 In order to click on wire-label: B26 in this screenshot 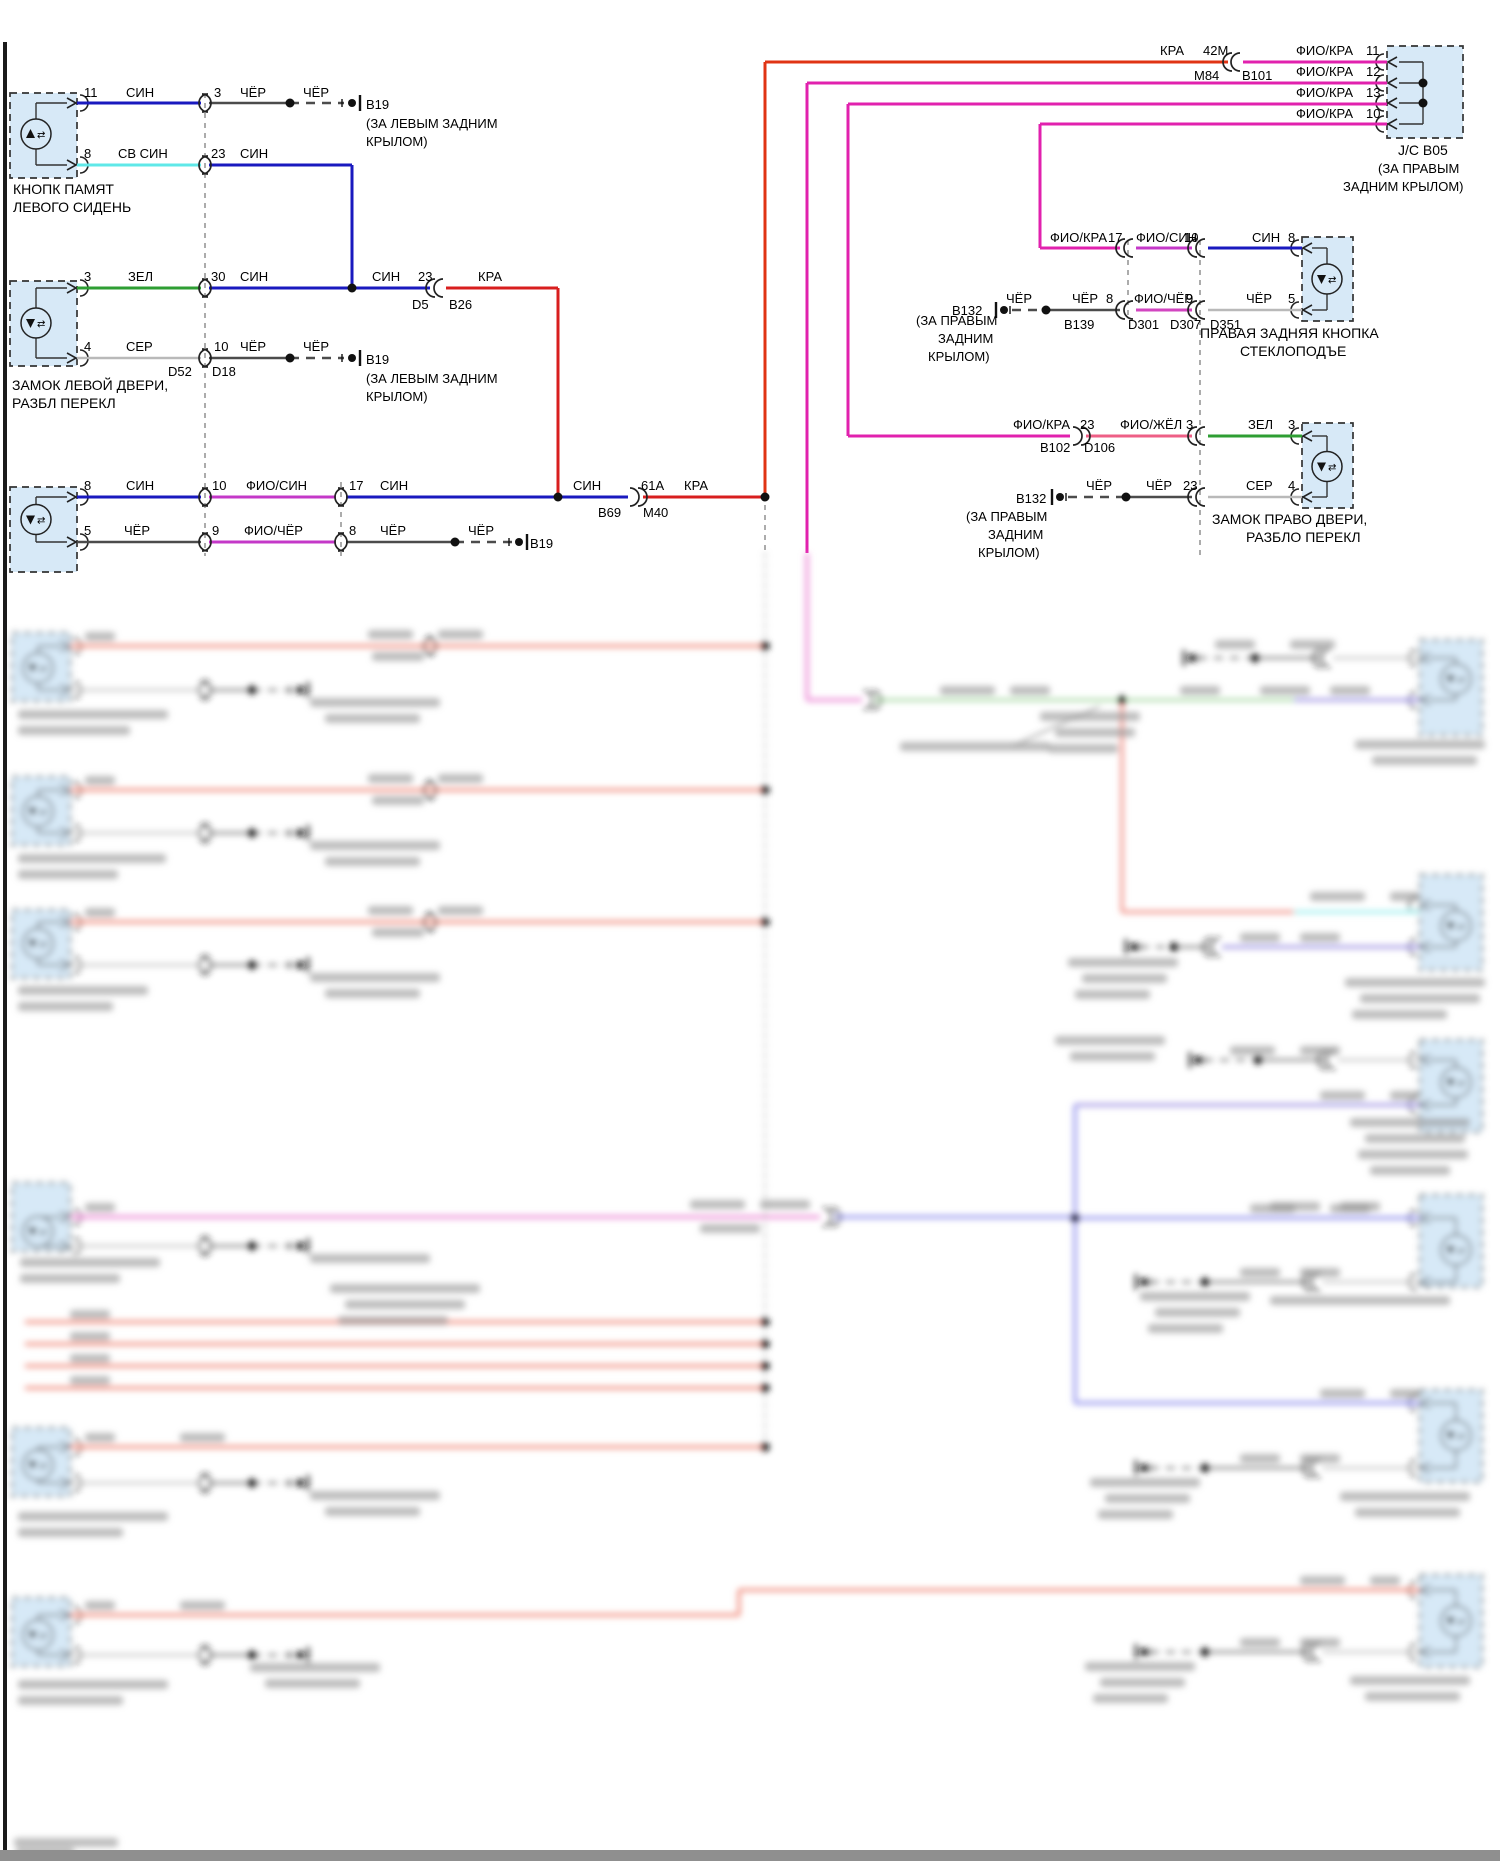, I will do `click(460, 304)`.